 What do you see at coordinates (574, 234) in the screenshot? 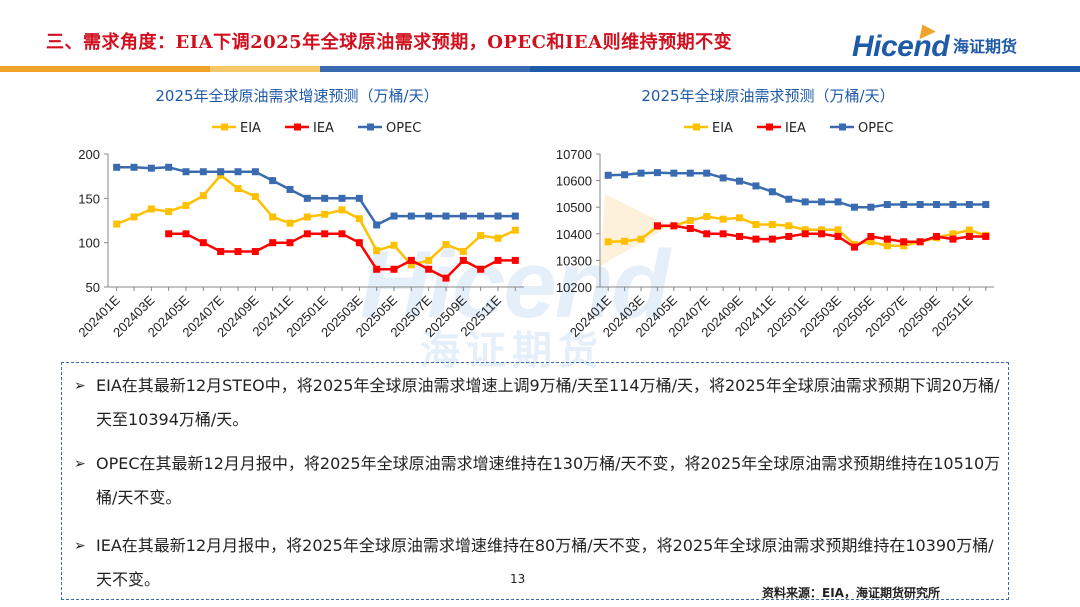
I see `y-tick-label: 10400` at bounding box center [574, 234].